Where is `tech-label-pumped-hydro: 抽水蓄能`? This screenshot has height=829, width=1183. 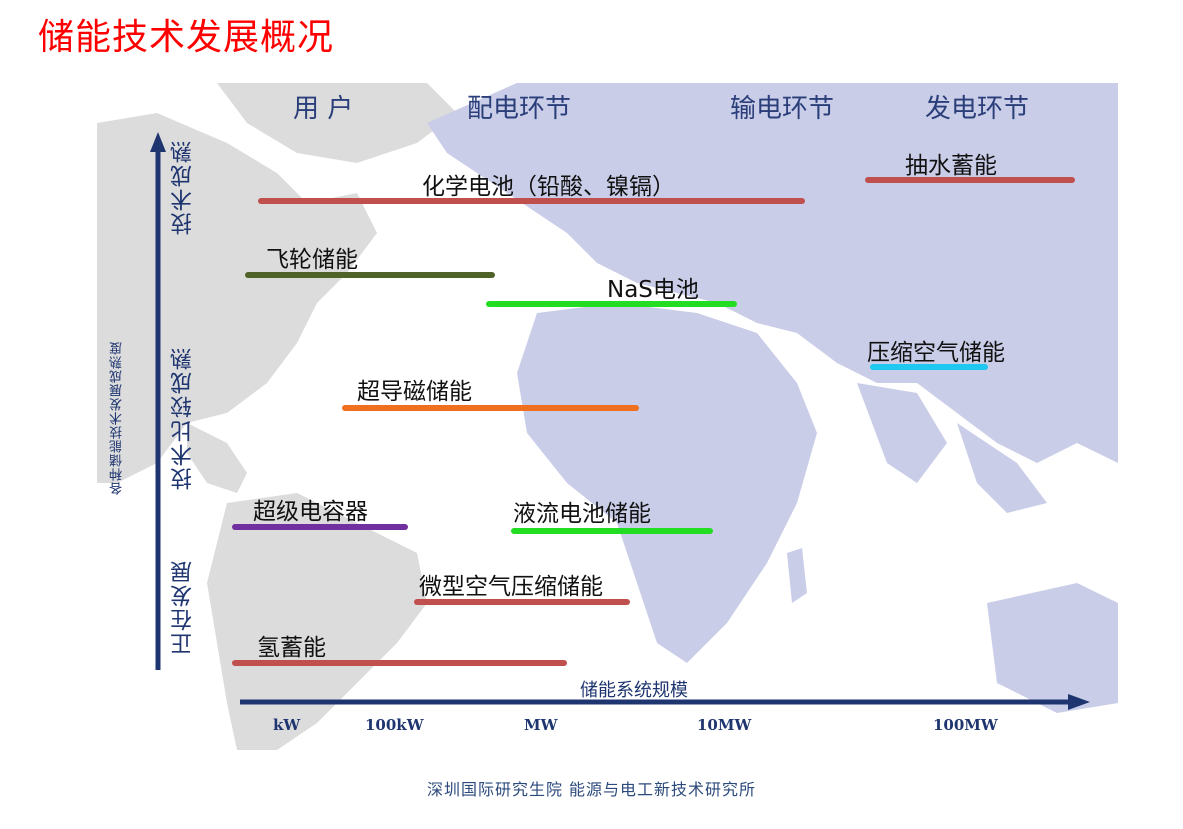
tech-label-pumped-hydro: 抽水蓄能 is located at coordinates (951, 166).